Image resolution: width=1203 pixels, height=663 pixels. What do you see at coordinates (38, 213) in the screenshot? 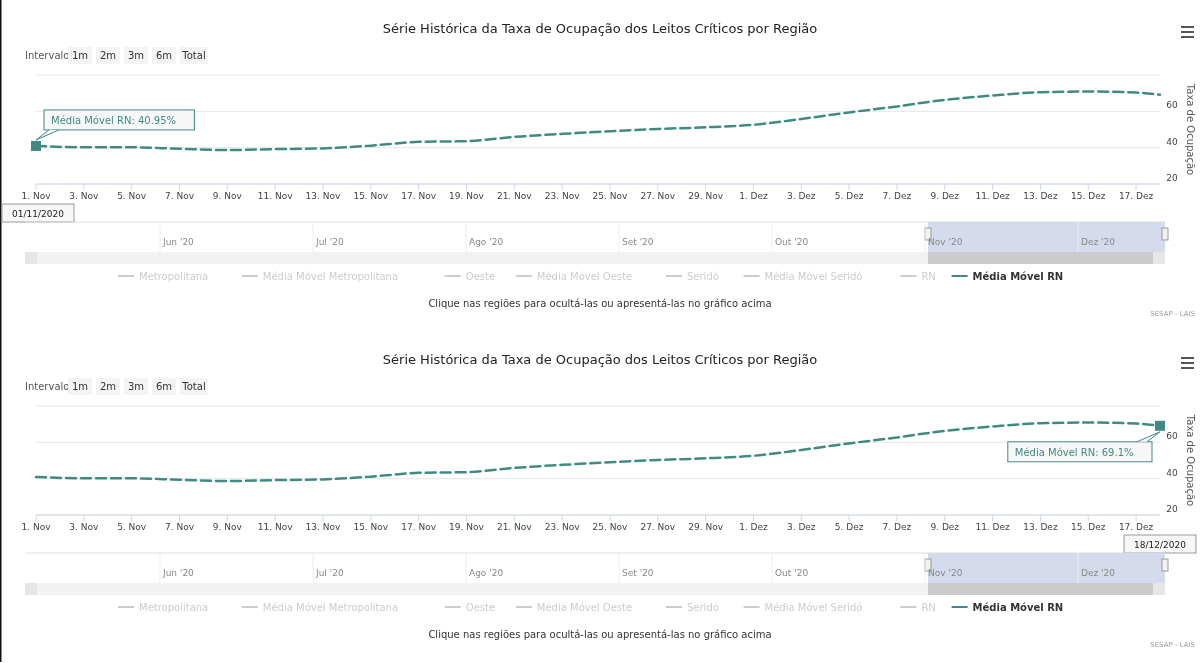
I see `date-tooltip: 01/11/2020` at bounding box center [38, 213].